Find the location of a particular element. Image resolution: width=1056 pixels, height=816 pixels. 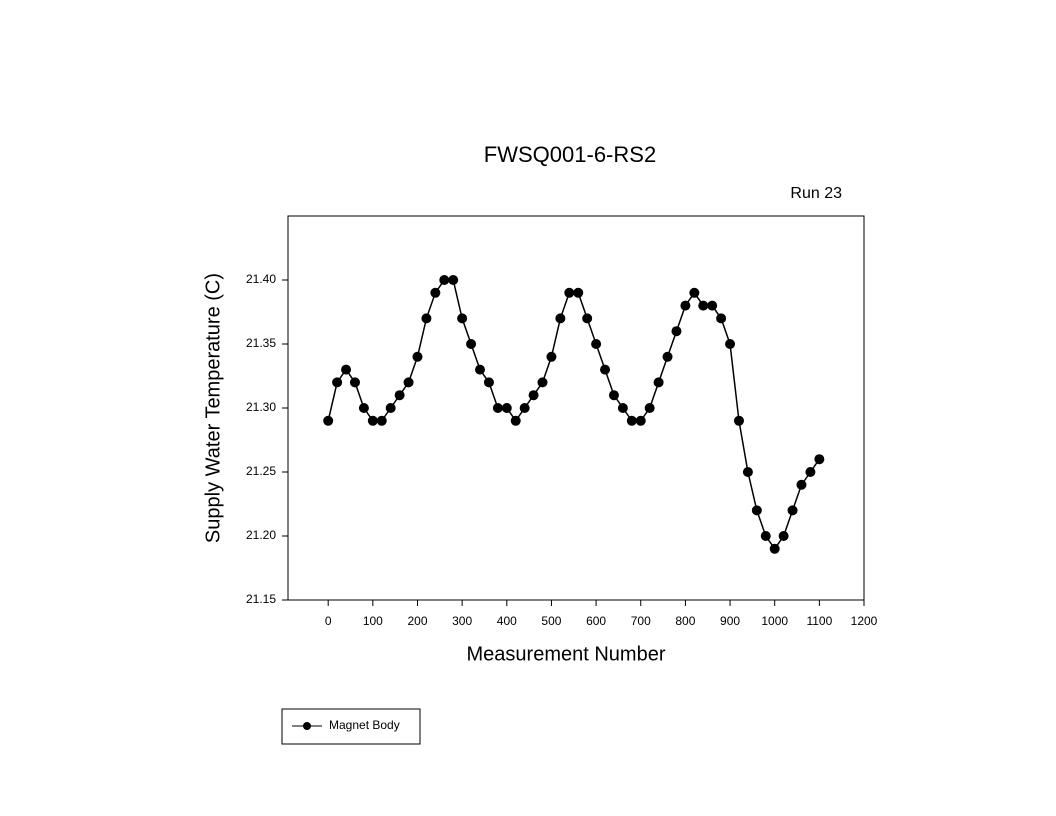

x-axis-label: Measurement Number is located at coordinates (566, 654).